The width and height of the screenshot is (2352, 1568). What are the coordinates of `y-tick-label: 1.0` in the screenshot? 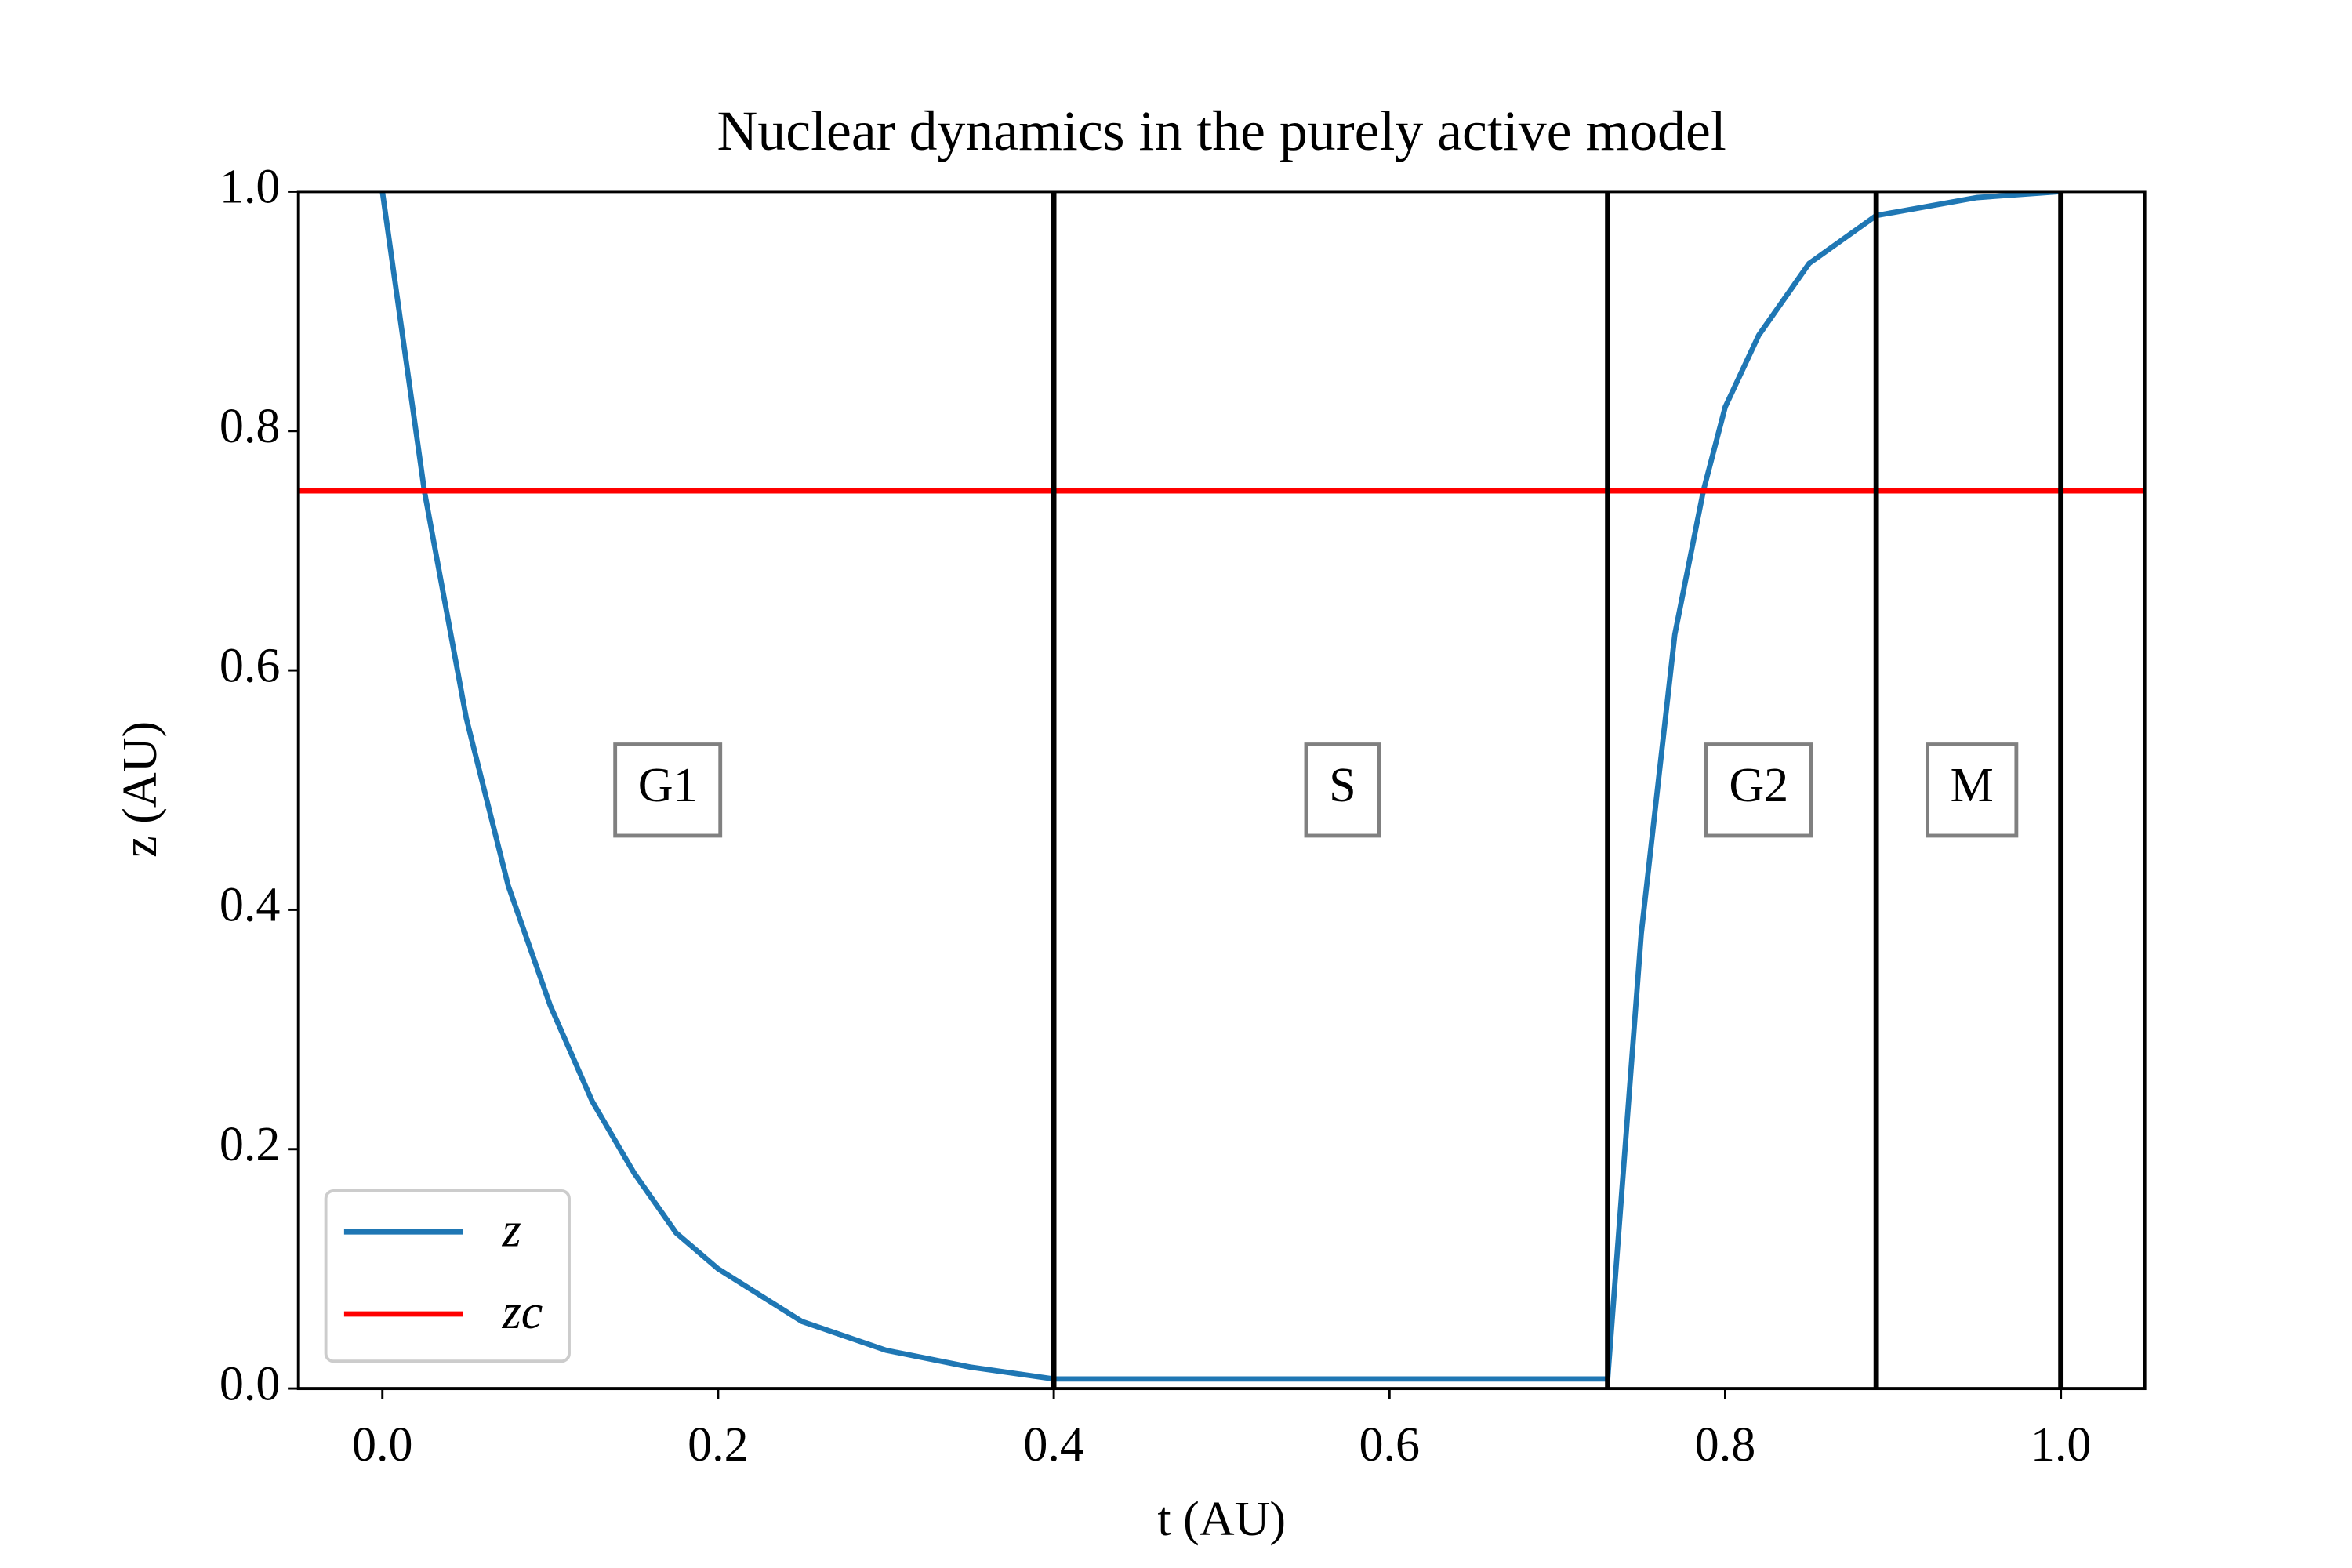 It's located at (250, 187).